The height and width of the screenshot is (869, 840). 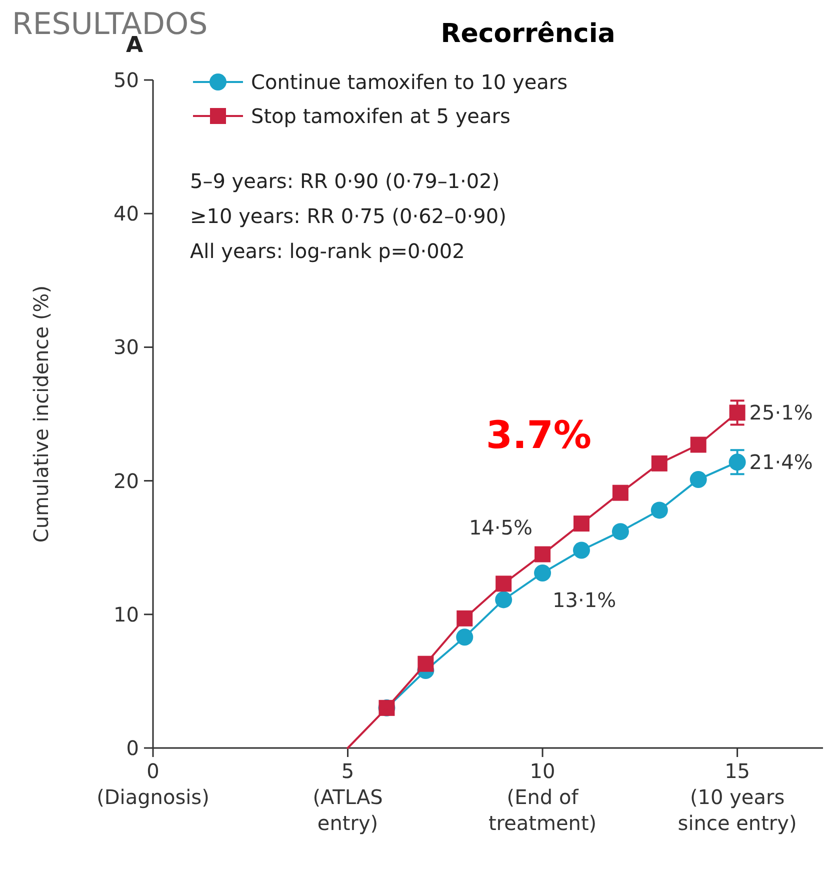 What do you see at coordinates (126, 614) in the screenshot?
I see `y-tick-label: 10` at bounding box center [126, 614].